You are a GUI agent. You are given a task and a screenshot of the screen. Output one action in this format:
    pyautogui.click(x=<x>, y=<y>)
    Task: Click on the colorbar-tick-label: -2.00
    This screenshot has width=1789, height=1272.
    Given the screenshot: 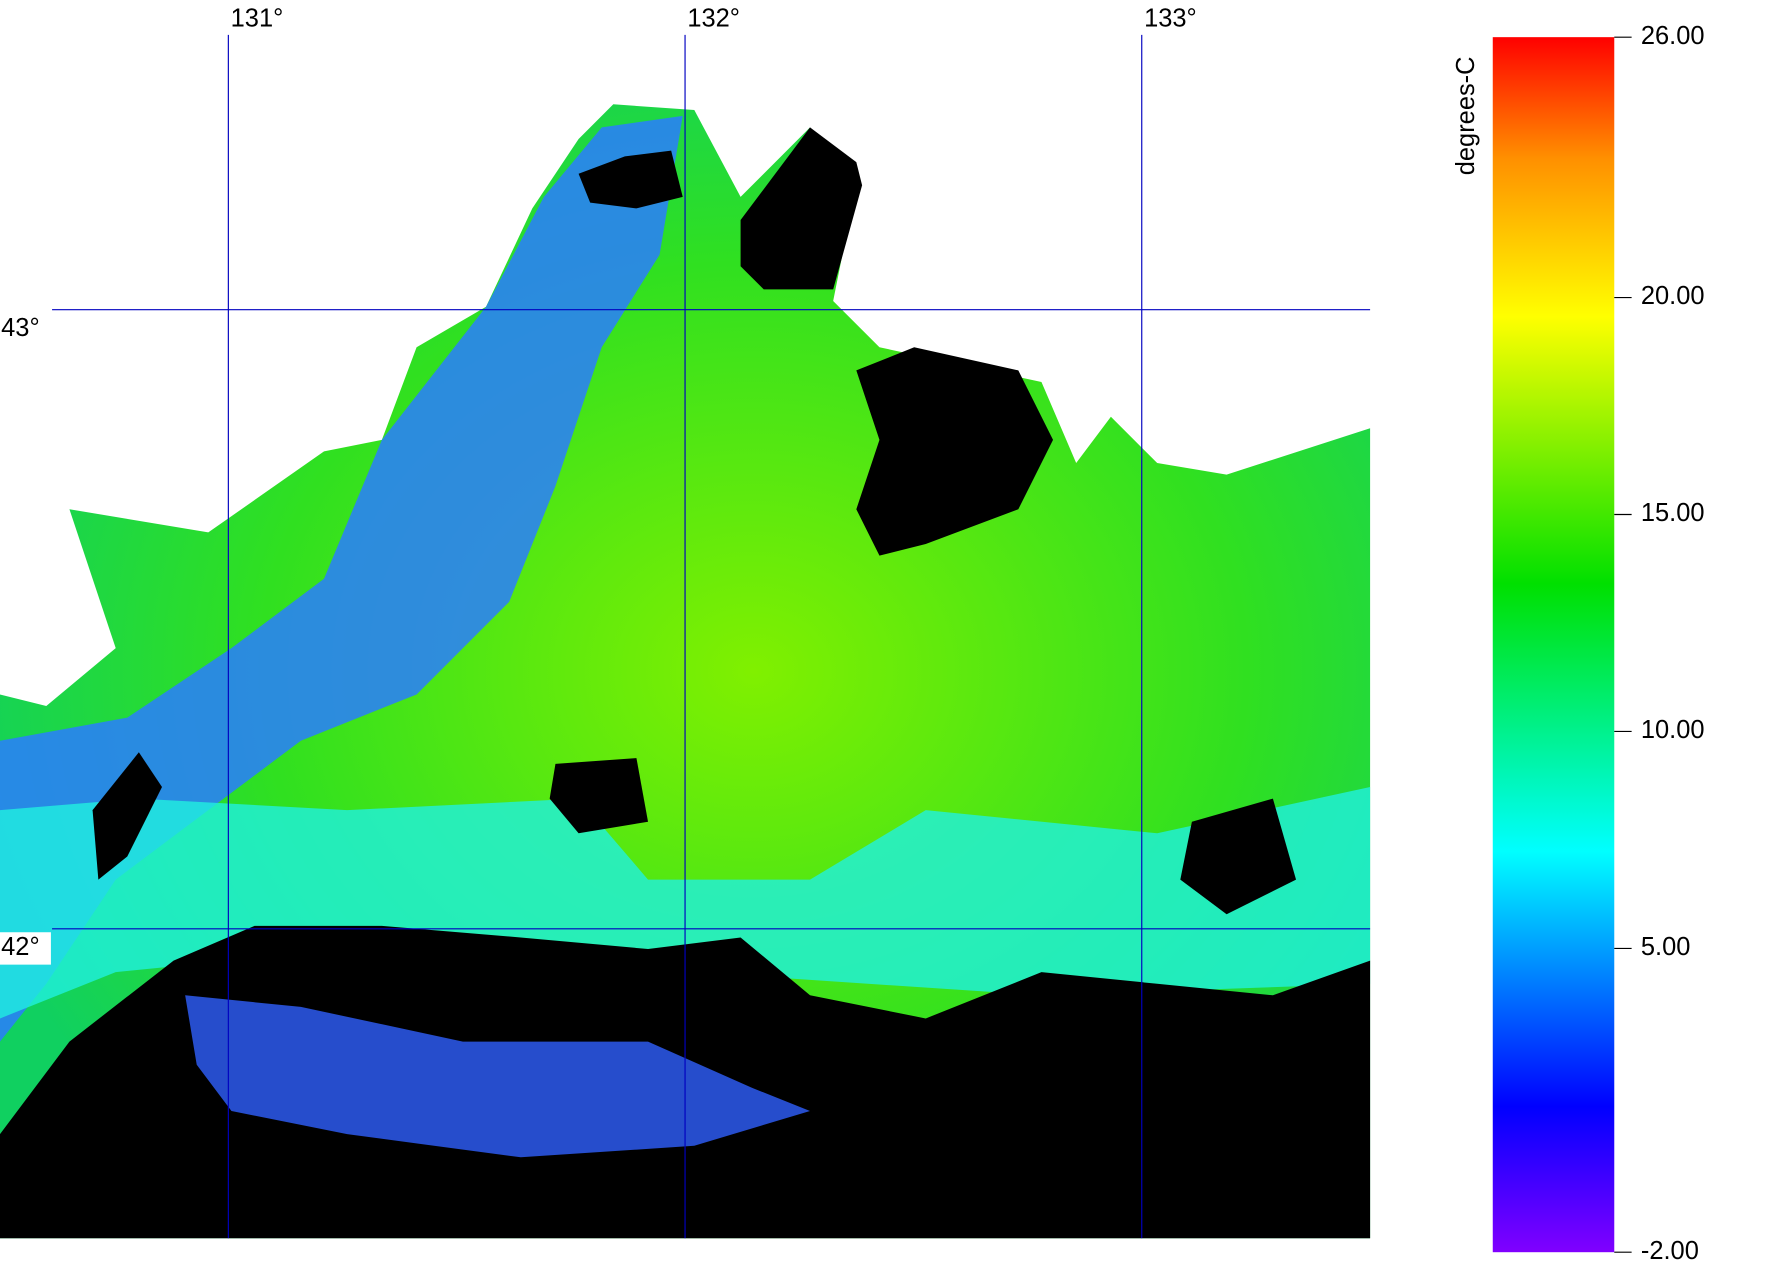 What is the action you would take?
    pyautogui.click(x=1670, y=1251)
    